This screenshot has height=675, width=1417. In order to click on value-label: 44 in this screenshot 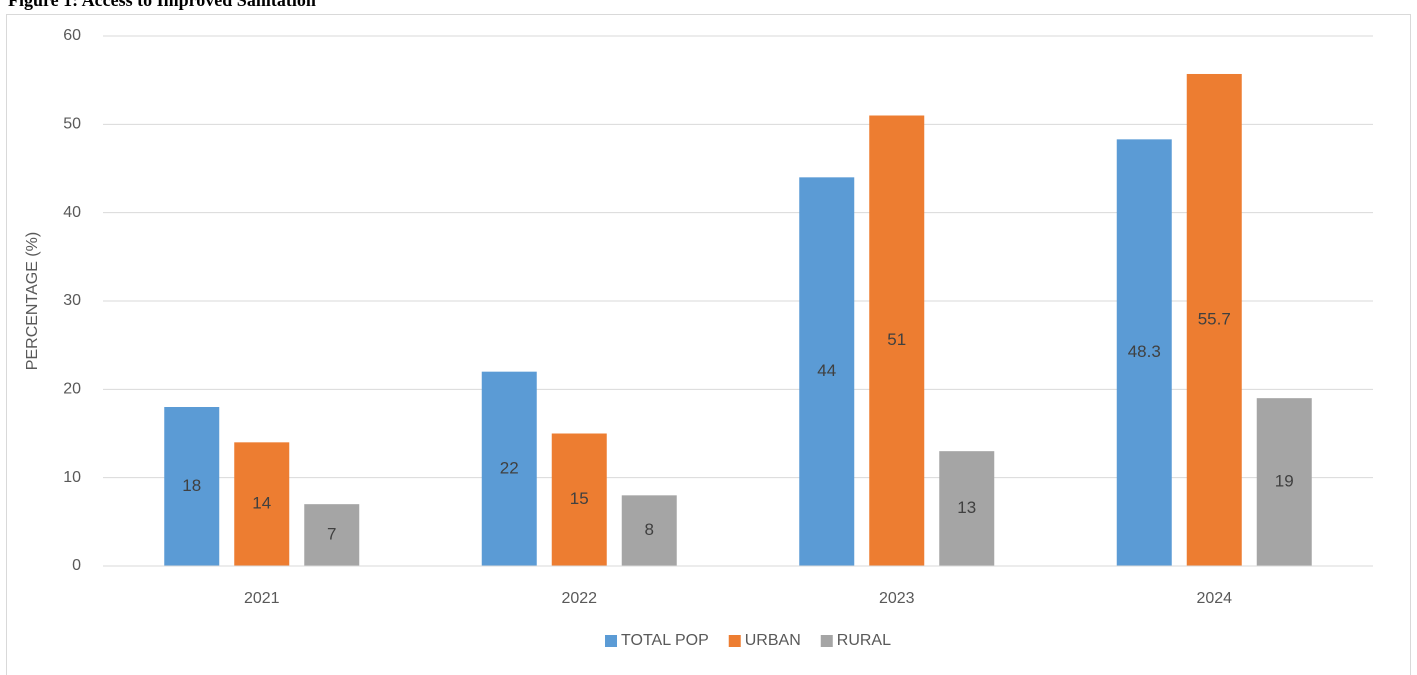, I will do `click(826, 370)`.